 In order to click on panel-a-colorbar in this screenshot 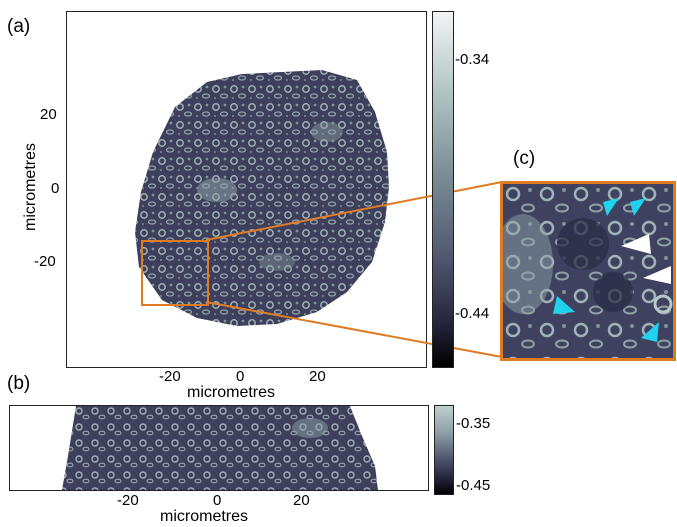, I will do `click(443, 189)`.